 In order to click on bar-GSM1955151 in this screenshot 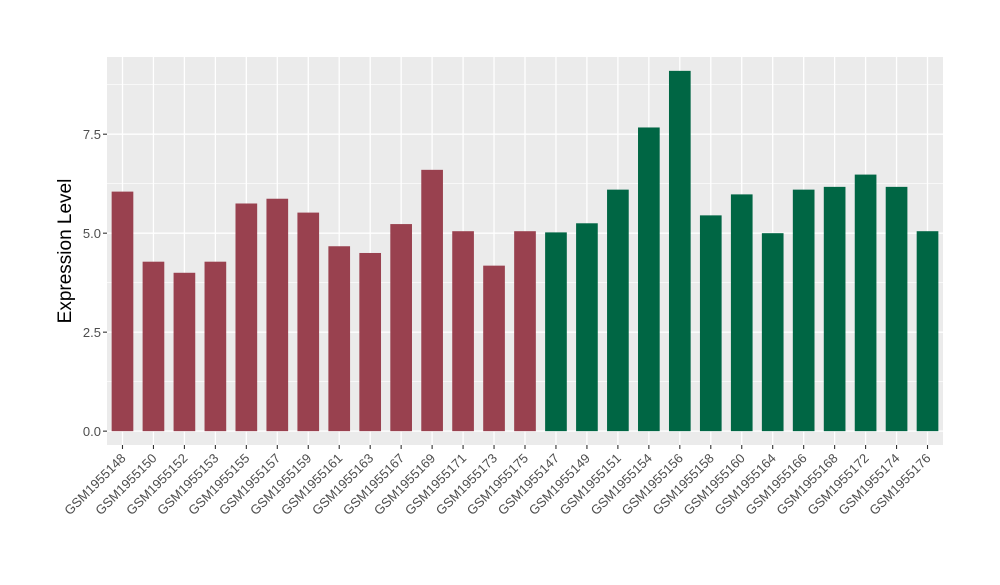, I will do `click(618, 310)`.